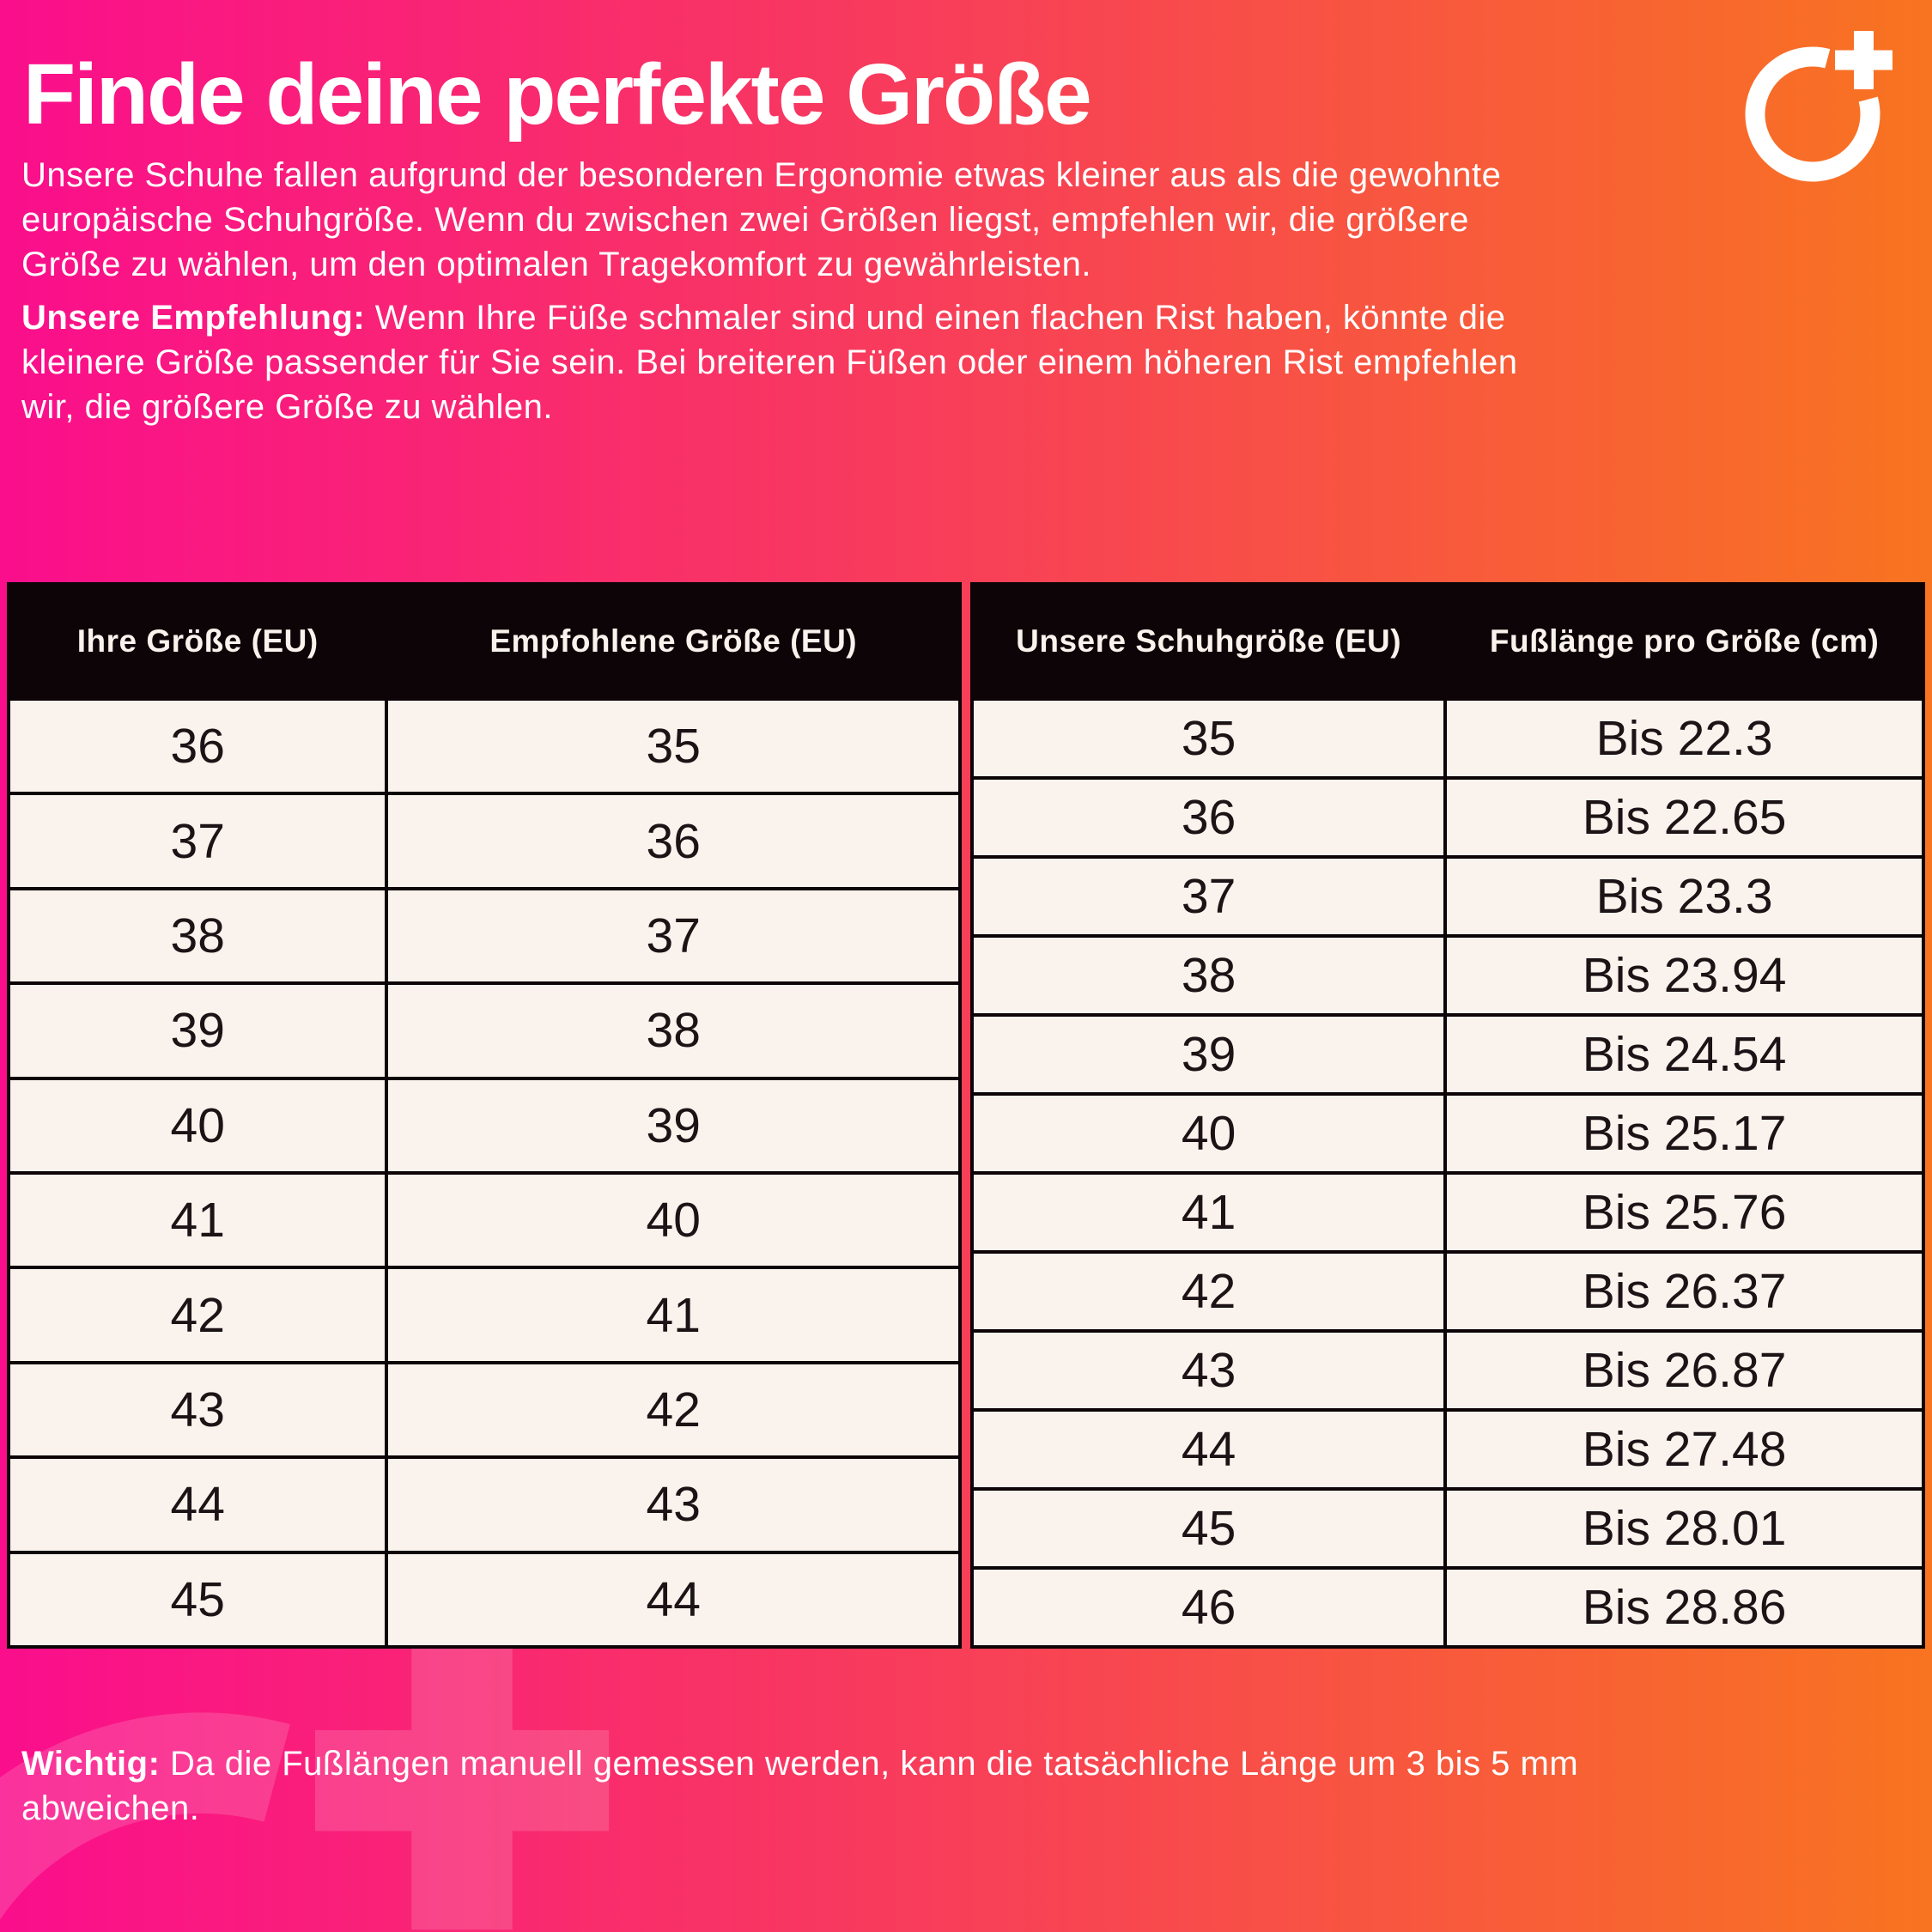 This screenshot has height=1932, width=1932. Describe the element at coordinates (1684, 817) in the screenshot. I see `table-cell: Bis 22.65` at that location.